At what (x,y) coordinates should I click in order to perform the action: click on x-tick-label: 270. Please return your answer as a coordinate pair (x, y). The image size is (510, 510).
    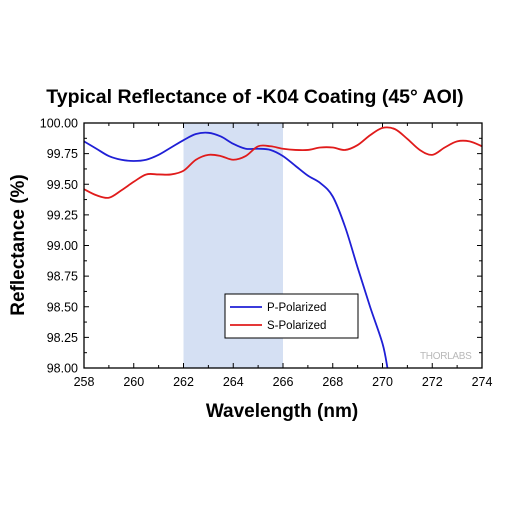
    Looking at the image, I should click on (382, 382).